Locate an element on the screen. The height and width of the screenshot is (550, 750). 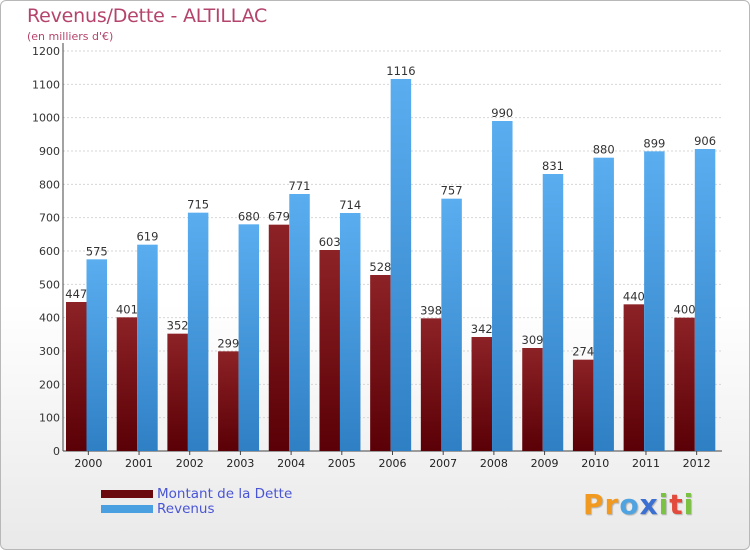
data-label-dette: 342 is located at coordinates (482, 329).